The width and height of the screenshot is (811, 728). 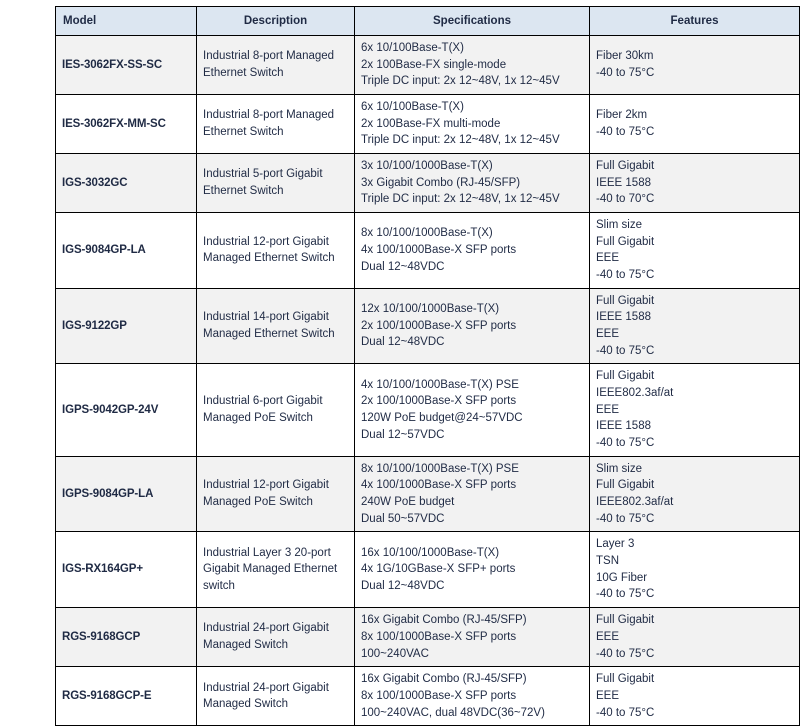 What do you see at coordinates (615, 544) in the screenshot?
I see `feature-line: Layer 3` at bounding box center [615, 544].